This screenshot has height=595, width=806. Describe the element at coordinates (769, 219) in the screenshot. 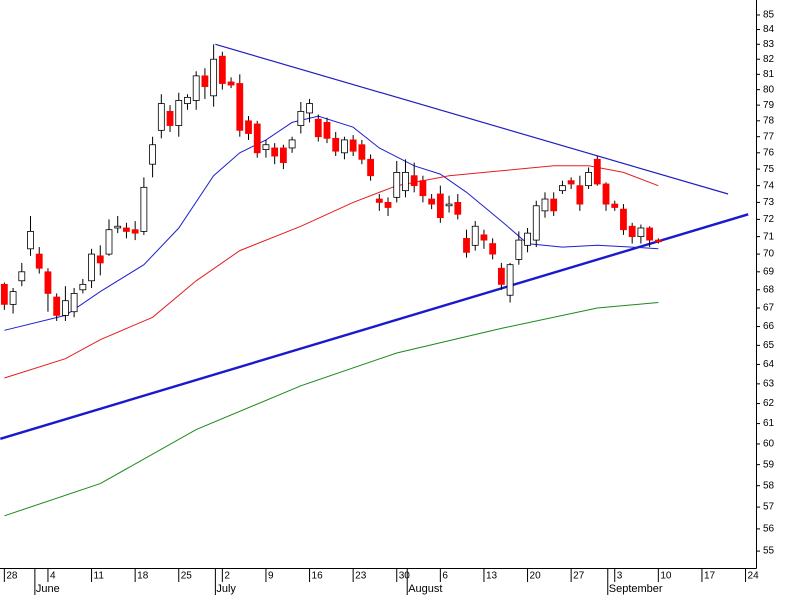

I see `y-tick-label: 72` at that location.